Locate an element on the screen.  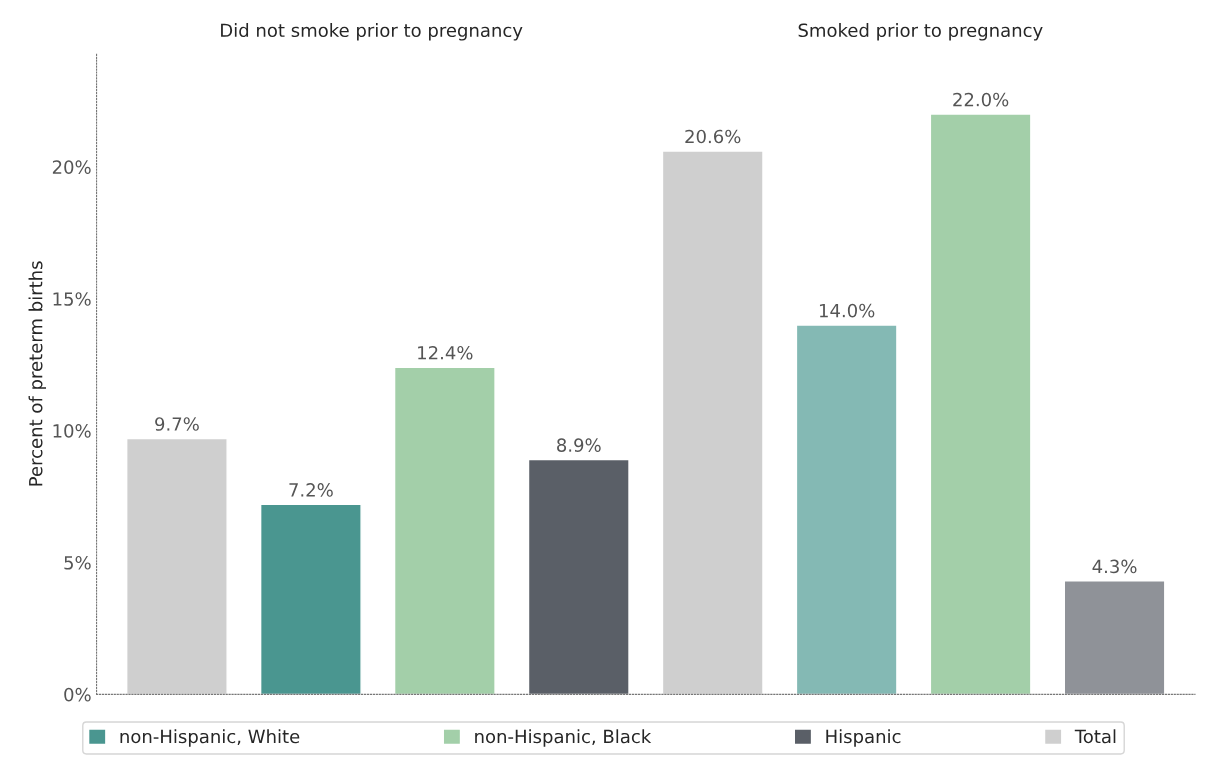
legend-label: non-Hispanic, Black is located at coordinates (563, 738).